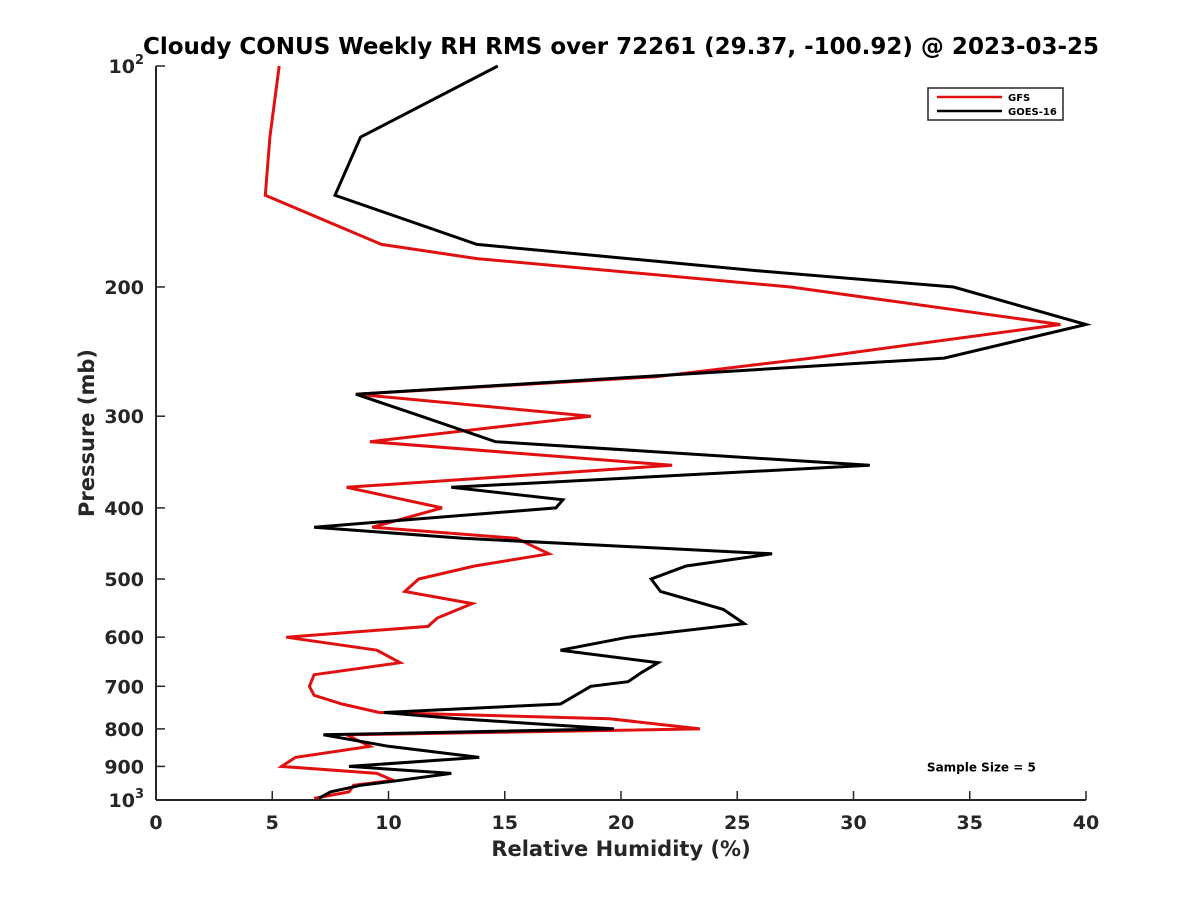 This screenshot has height=900, width=1200. What do you see at coordinates (124, 417) in the screenshot?
I see `y-tick-label: 300` at bounding box center [124, 417].